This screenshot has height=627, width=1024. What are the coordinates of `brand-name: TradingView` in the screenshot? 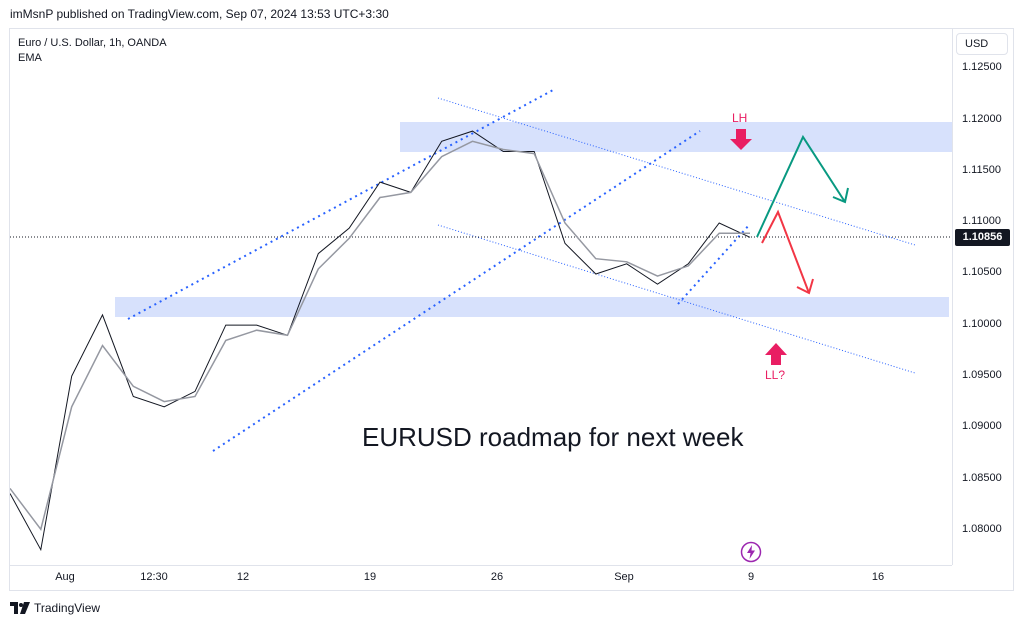 It's located at (67, 608).